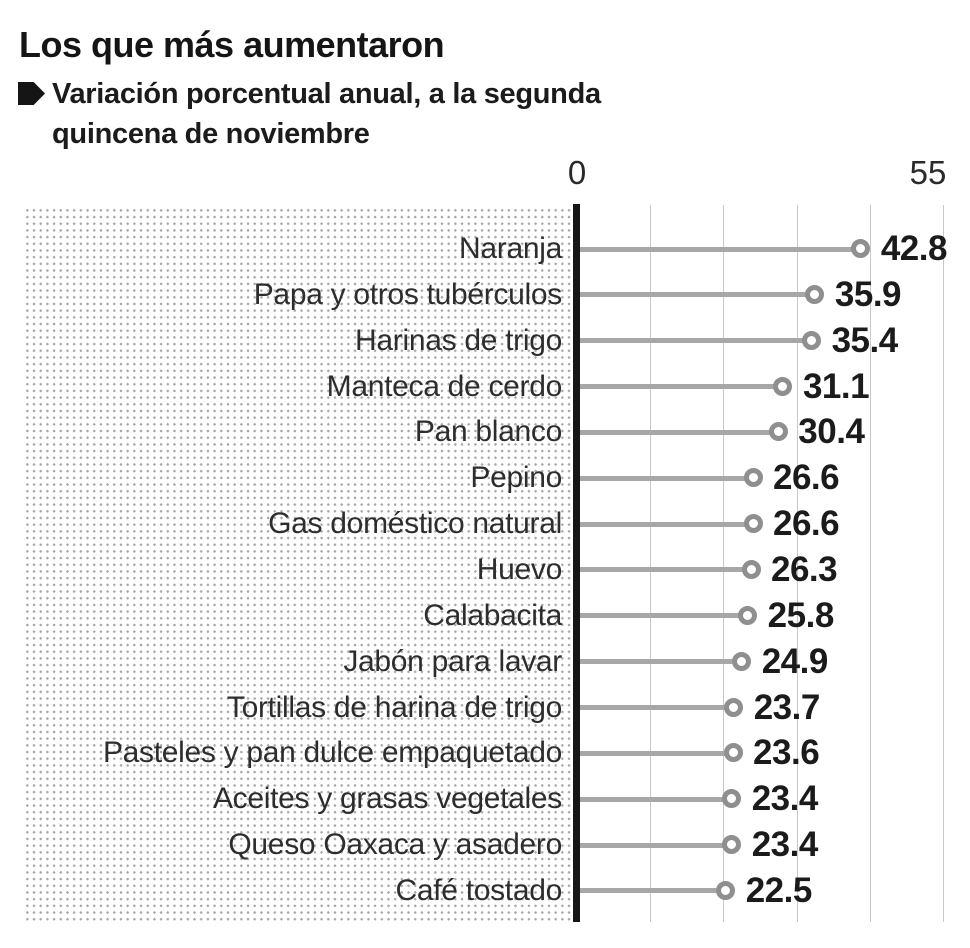 The image size is (970, 948). I want to click on chart-row: Jabón para lavar 24.9, so click(485, 662).